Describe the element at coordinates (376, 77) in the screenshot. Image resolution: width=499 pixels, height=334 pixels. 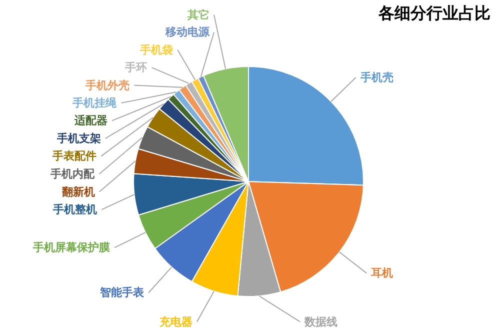
I see `slice-label: 手机壳` at that location.